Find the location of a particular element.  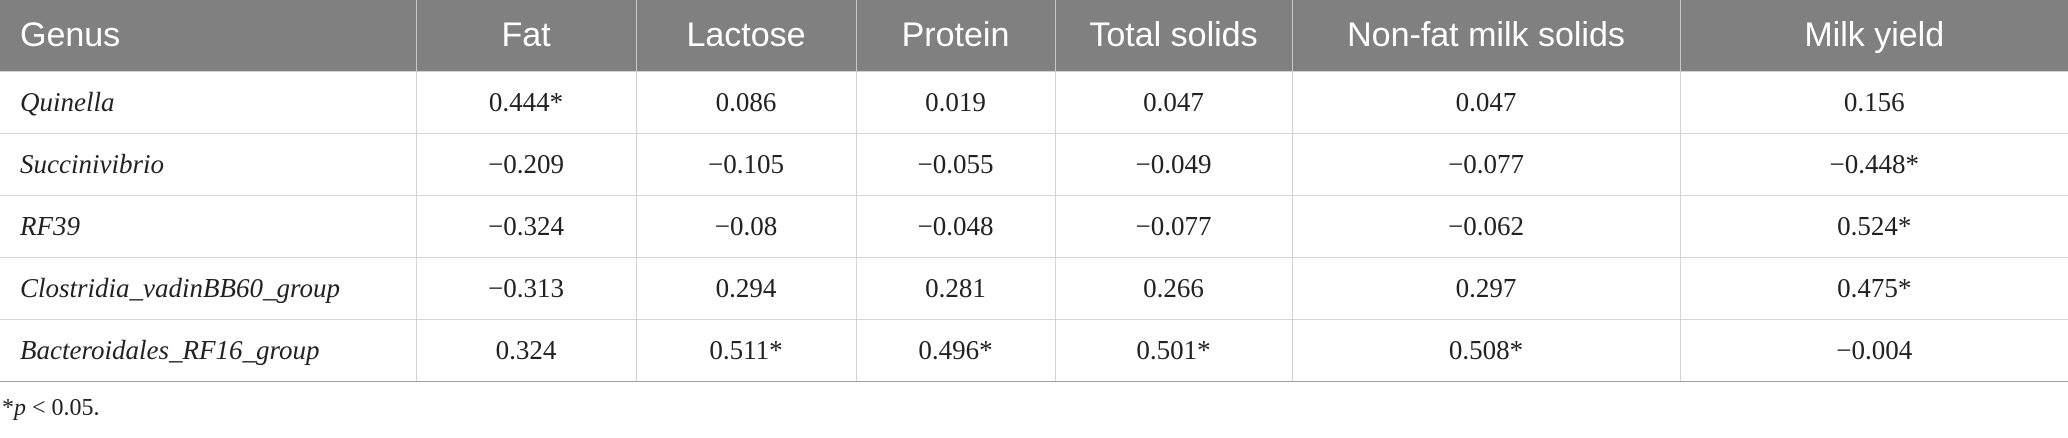

value-cell: 0.297 is located at coordinates (1486, 288).